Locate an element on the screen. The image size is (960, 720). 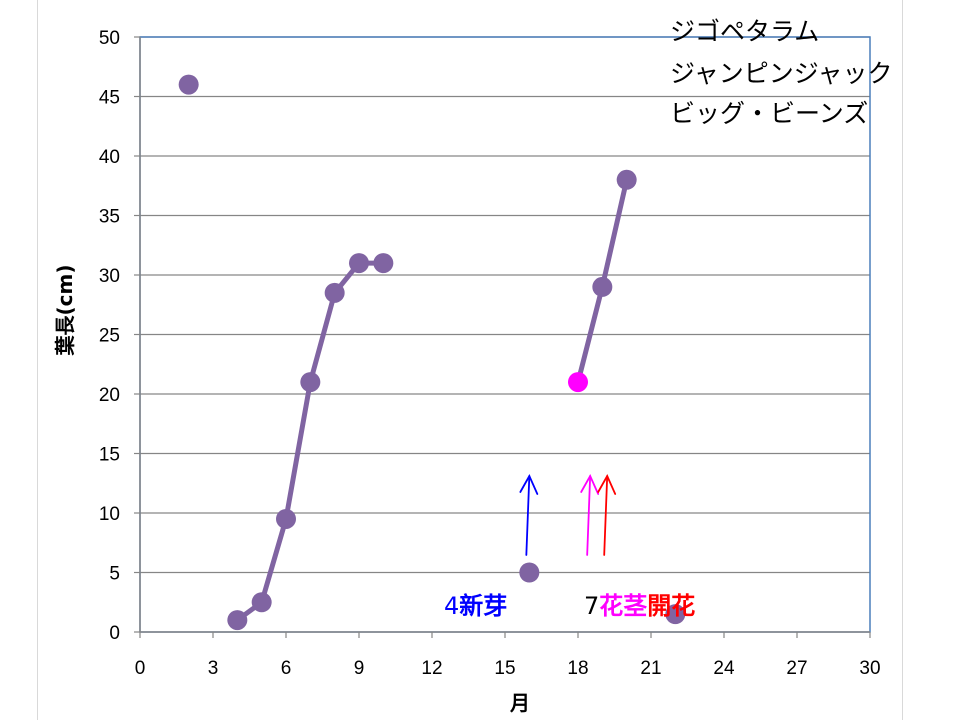
annotation-new-shoot: 4新芽 is located at coordinates (475, 606).